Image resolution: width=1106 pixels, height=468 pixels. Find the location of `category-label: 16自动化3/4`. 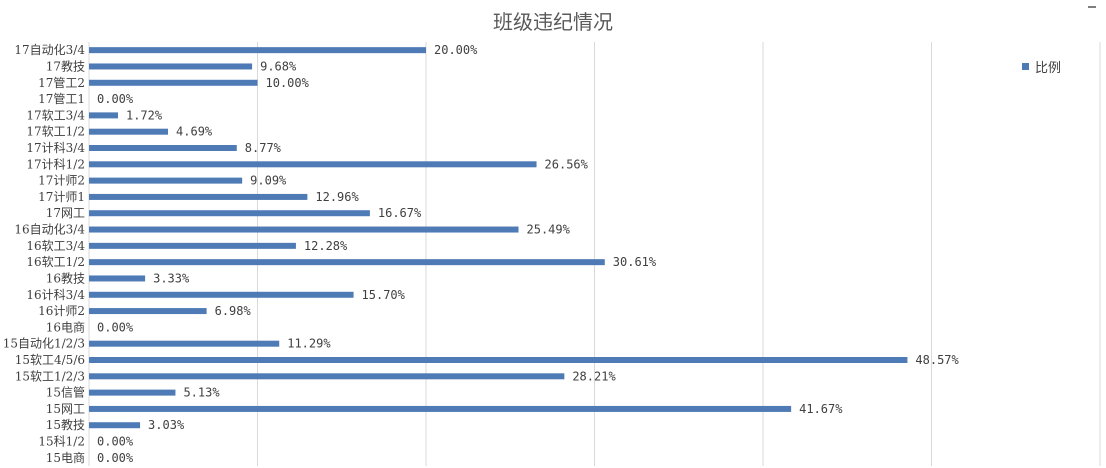

category-label: 16自动化3/4 is located at coordinates (49, 230).